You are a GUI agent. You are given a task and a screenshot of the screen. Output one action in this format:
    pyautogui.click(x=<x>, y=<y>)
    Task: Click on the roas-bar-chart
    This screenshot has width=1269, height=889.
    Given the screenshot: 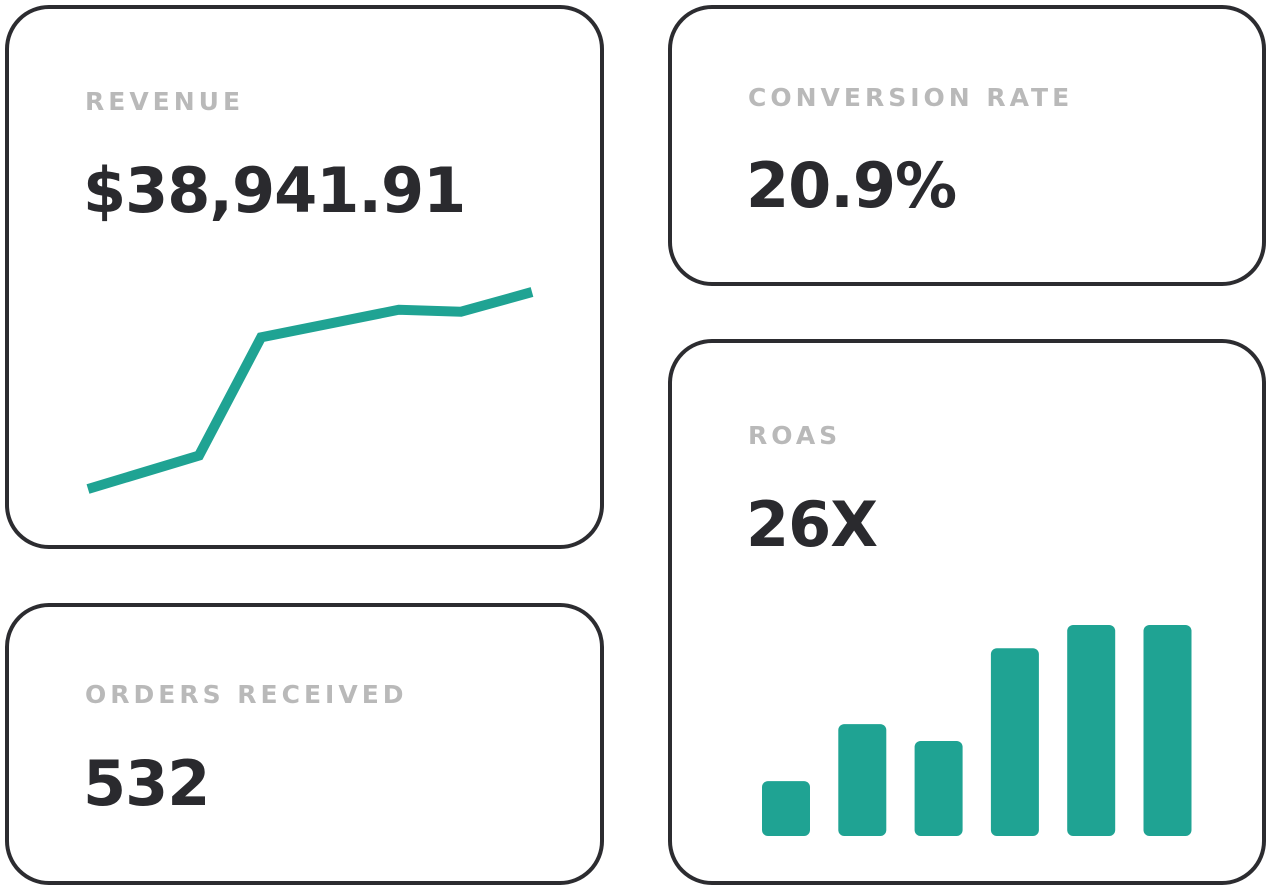 What is the action you would take?
    pyautogui.click(x=977, y=730)
    